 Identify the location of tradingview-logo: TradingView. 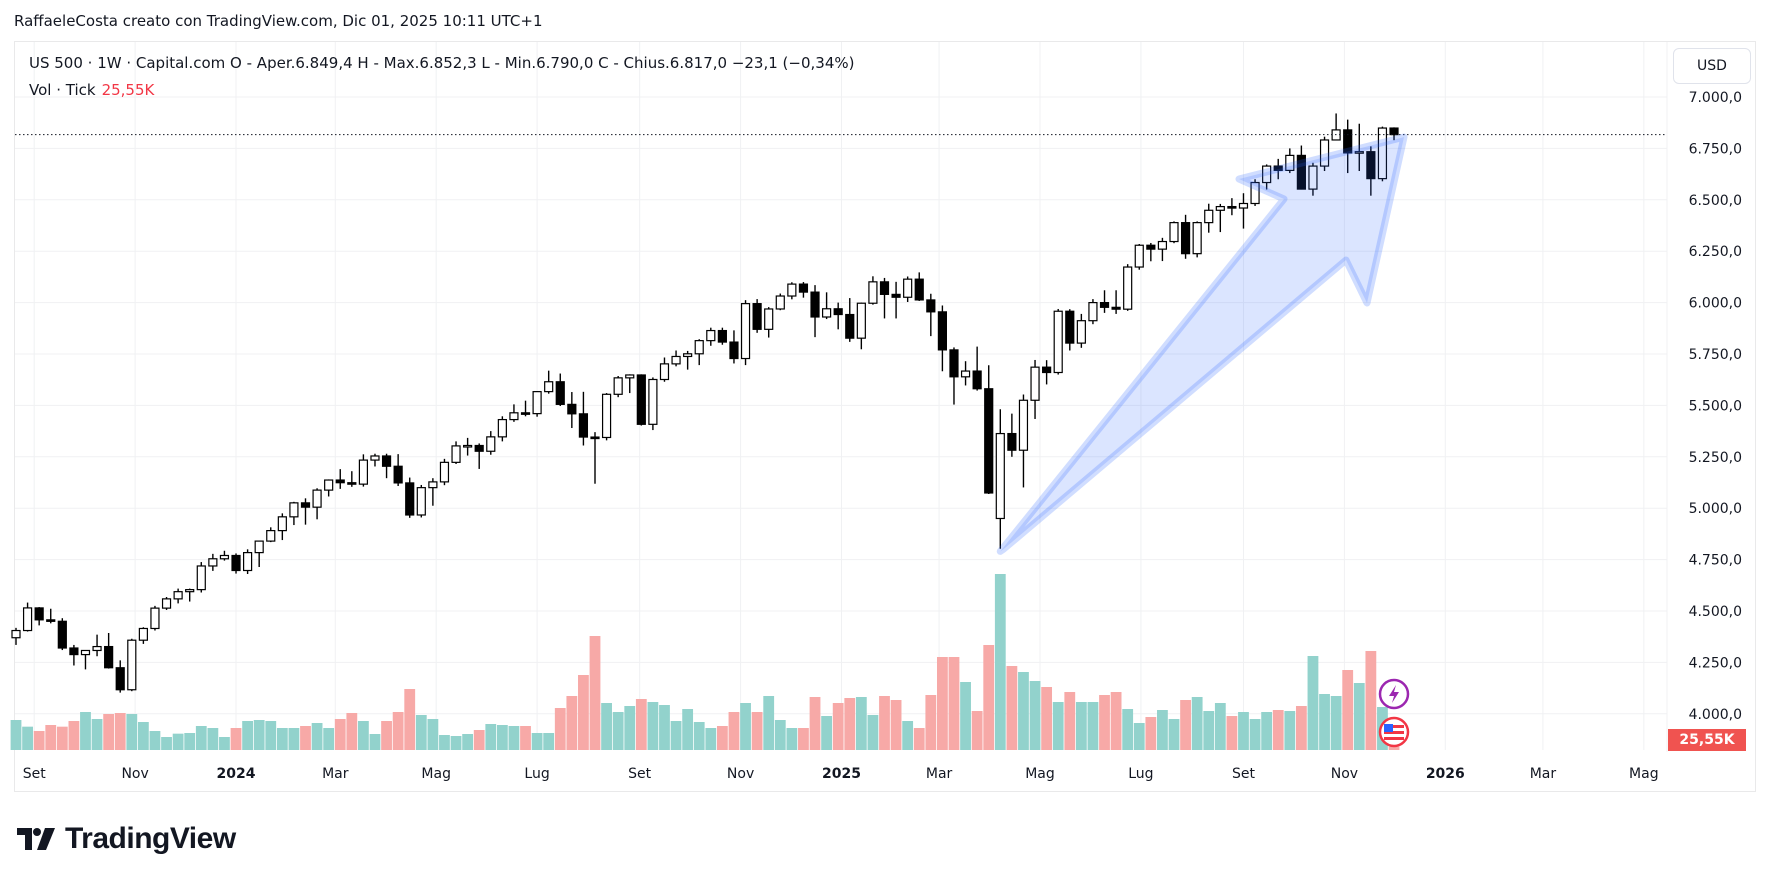
(126, 839).